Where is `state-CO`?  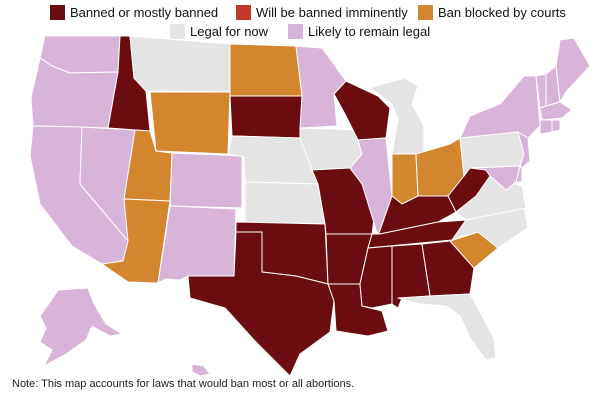
state-CO is located at coordinates (206, 180).